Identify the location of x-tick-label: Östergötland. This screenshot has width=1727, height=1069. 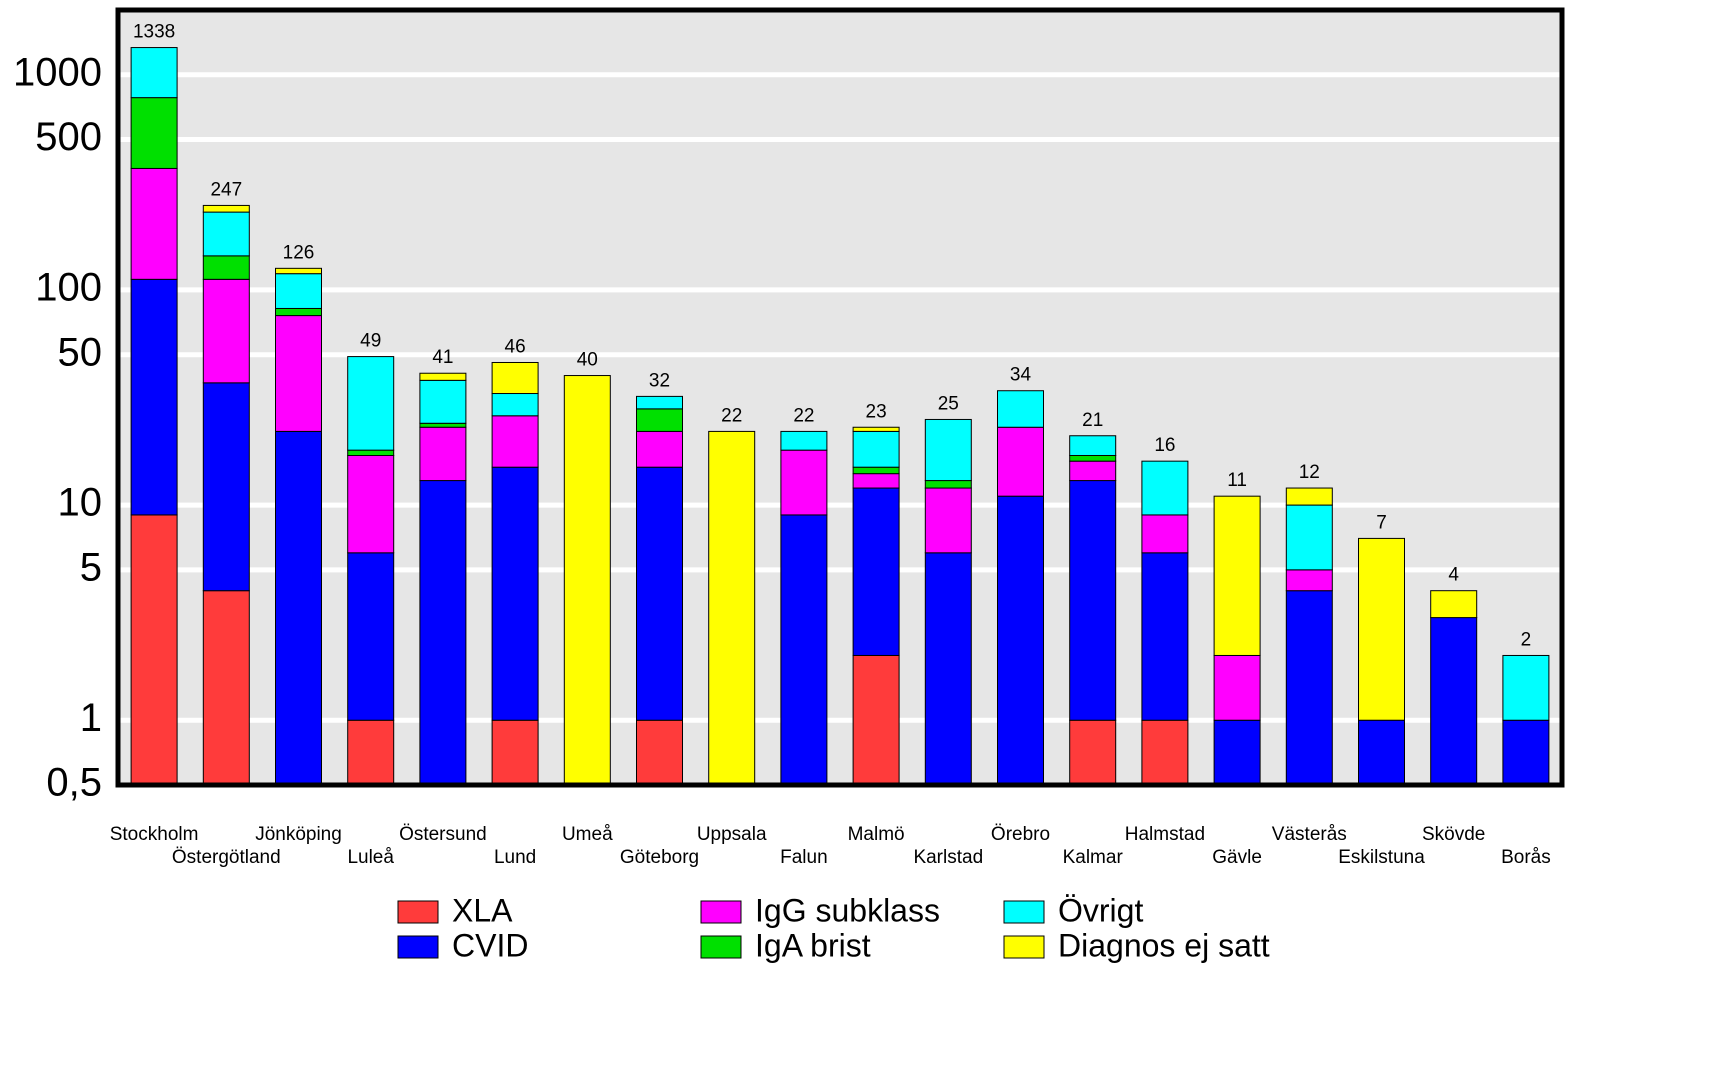
(226, 857).